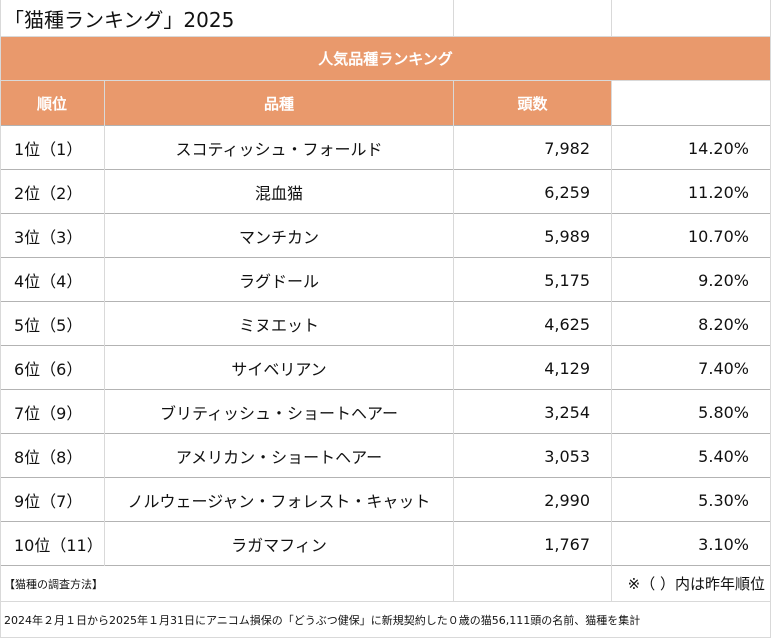 The height and width of the screenshot is (638, 771). I want to click on count-cell: 4,625, so click(567, 324).